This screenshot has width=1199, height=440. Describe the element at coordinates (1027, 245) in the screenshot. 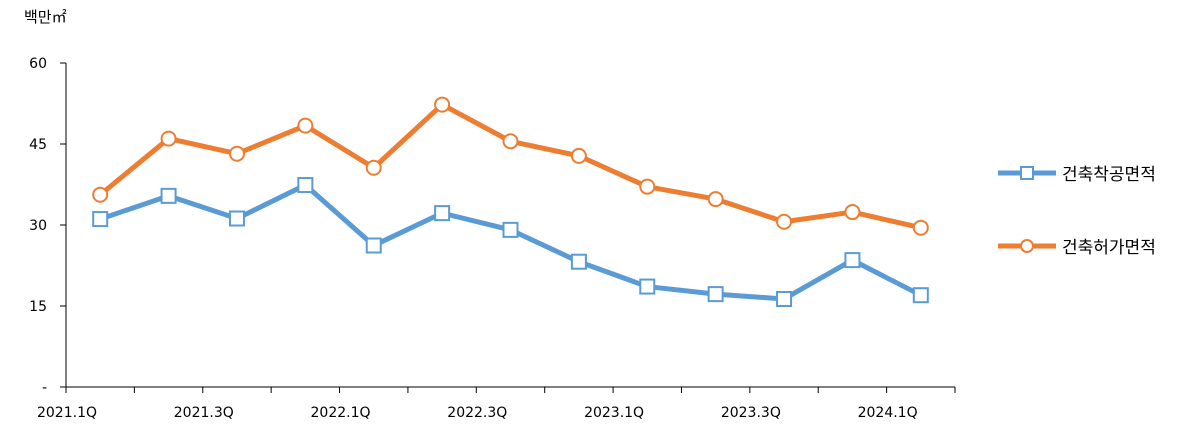

I see `legend-swatch-permits` at that location.